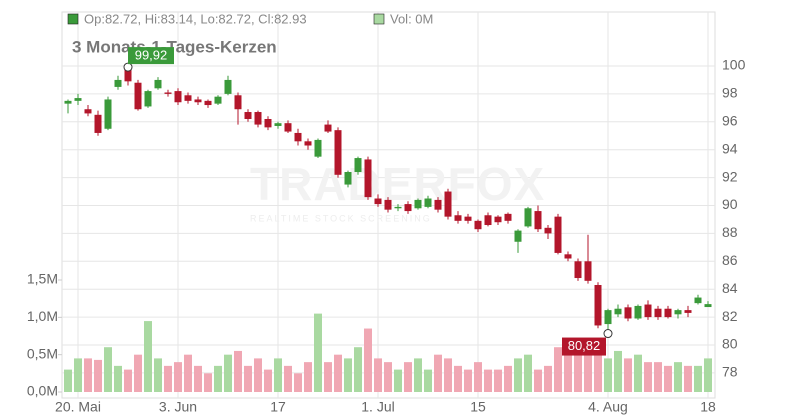 The height and width of the screenshot is (420, 800). Describe the element at coordinates (195, 18) in the screenshot. I see `ohlc-label: Op:82.72, Hi:83.14, Lo:82.72, Cl:82.93` at that location.